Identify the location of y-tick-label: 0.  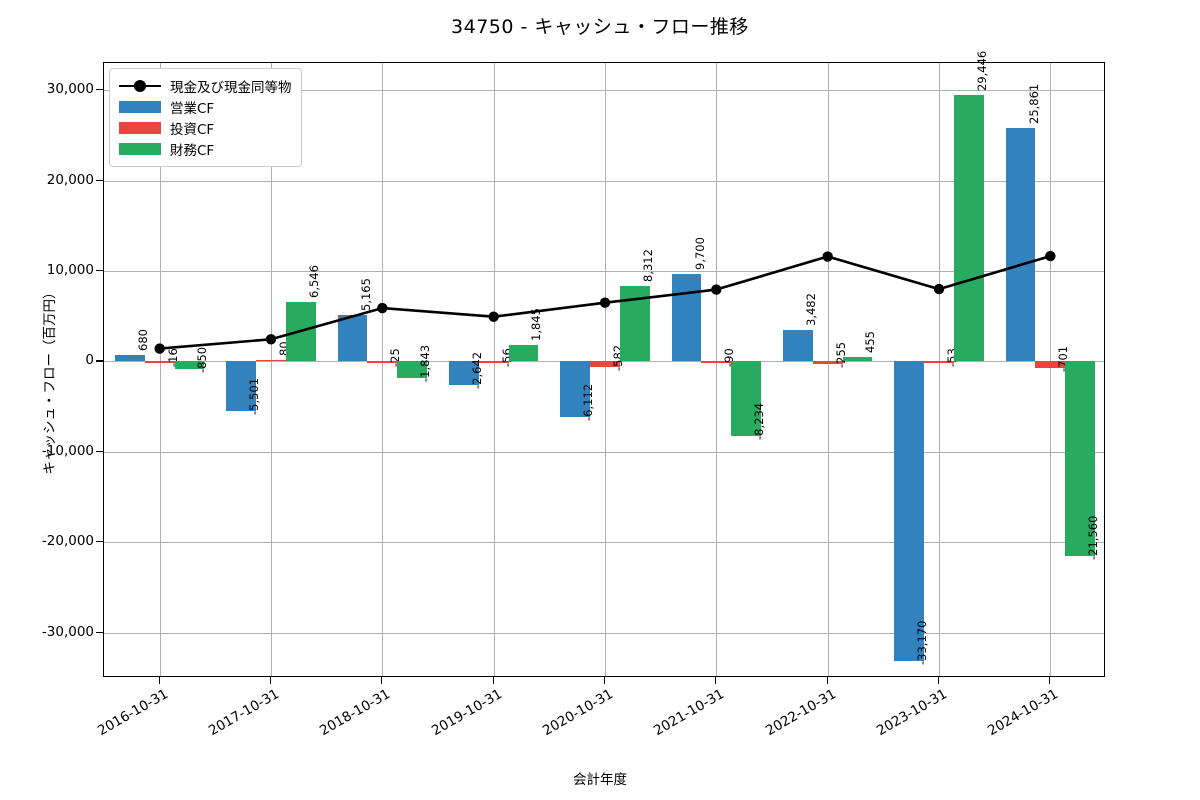
(89, 360).